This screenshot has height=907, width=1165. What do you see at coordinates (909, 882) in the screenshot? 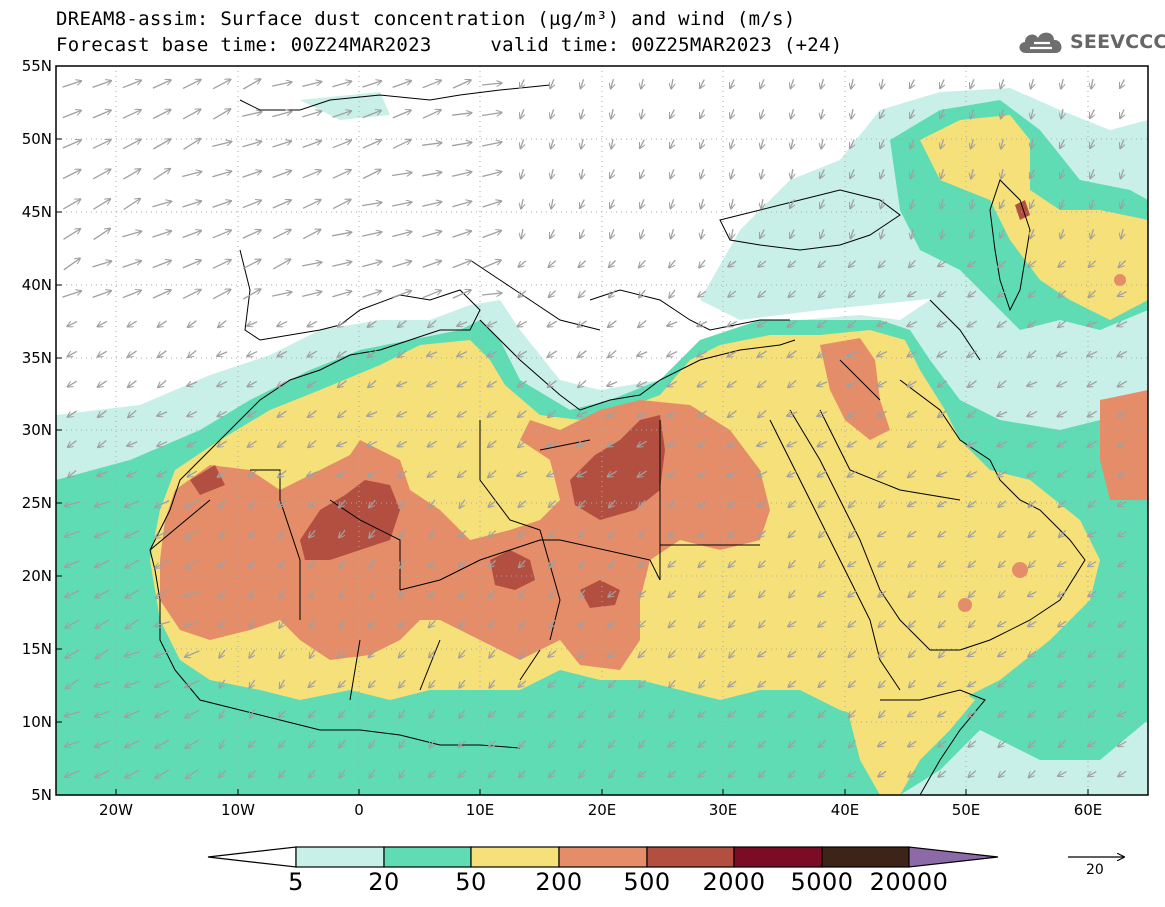
I see `colorbar-label: 20000` at bounding box center [909, 882].